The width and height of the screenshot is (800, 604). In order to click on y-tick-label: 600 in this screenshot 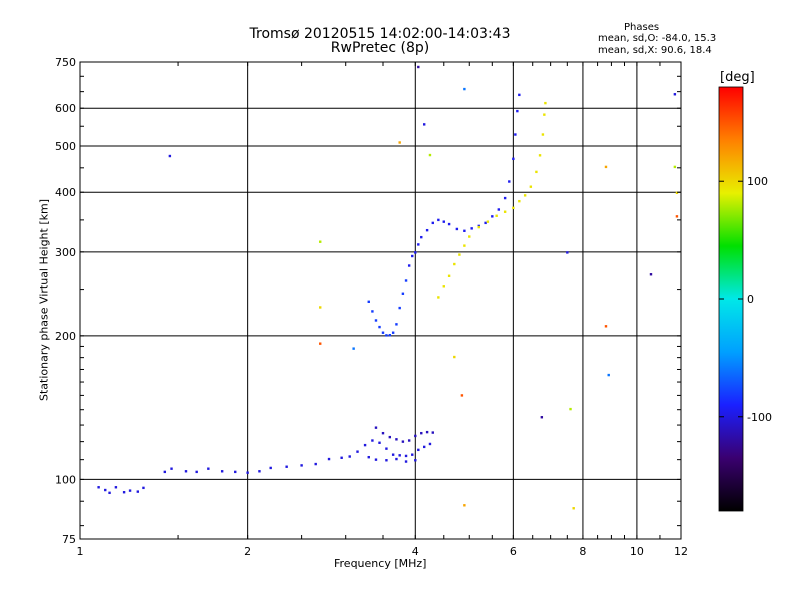, I will do `click(65, 108)`.